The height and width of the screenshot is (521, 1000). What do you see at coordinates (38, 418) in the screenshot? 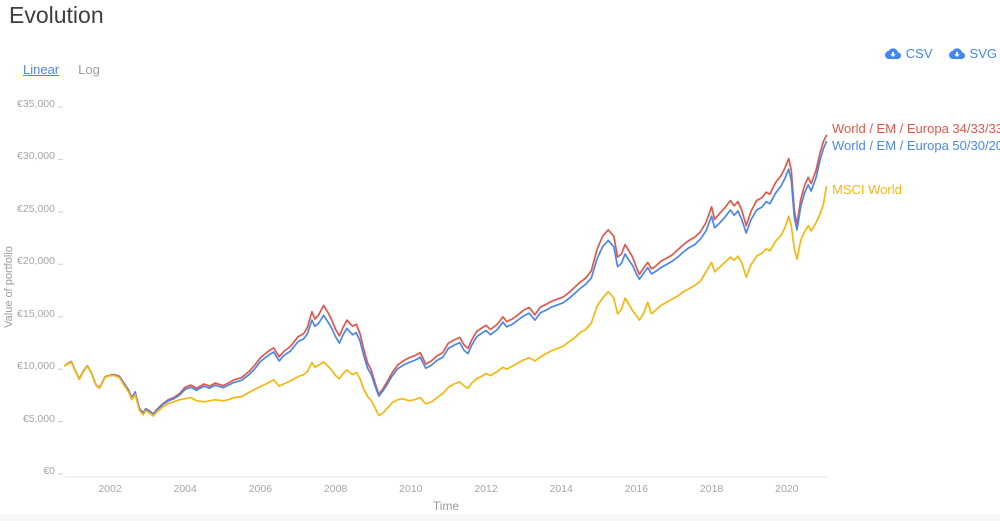
I see `y-tick-label: €5,000` at bounding box center [38, 418].